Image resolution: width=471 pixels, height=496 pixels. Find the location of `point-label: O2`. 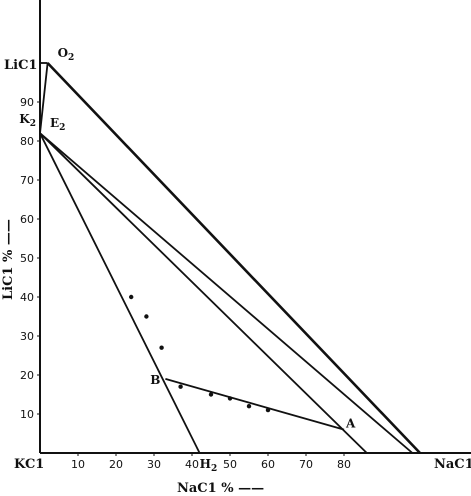

point-label: O2 is located at coordinates (66, 54).